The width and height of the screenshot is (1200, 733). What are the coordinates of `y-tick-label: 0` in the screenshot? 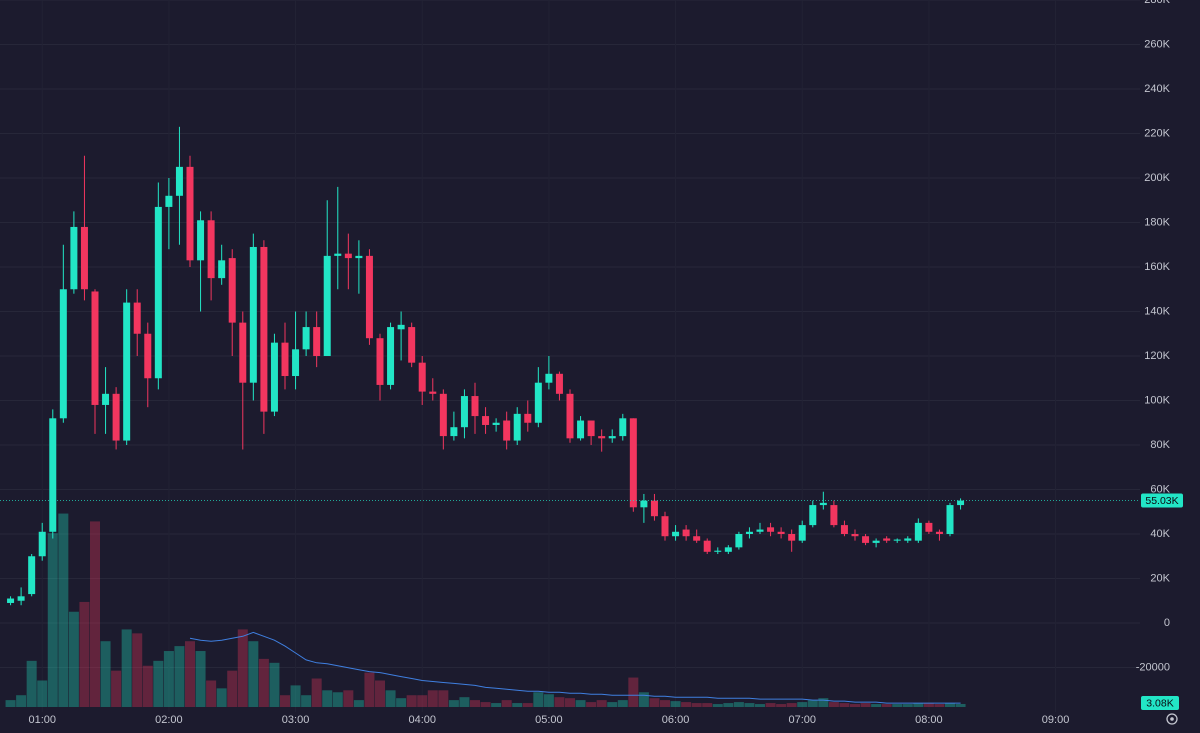 It's located at (1167, 623).